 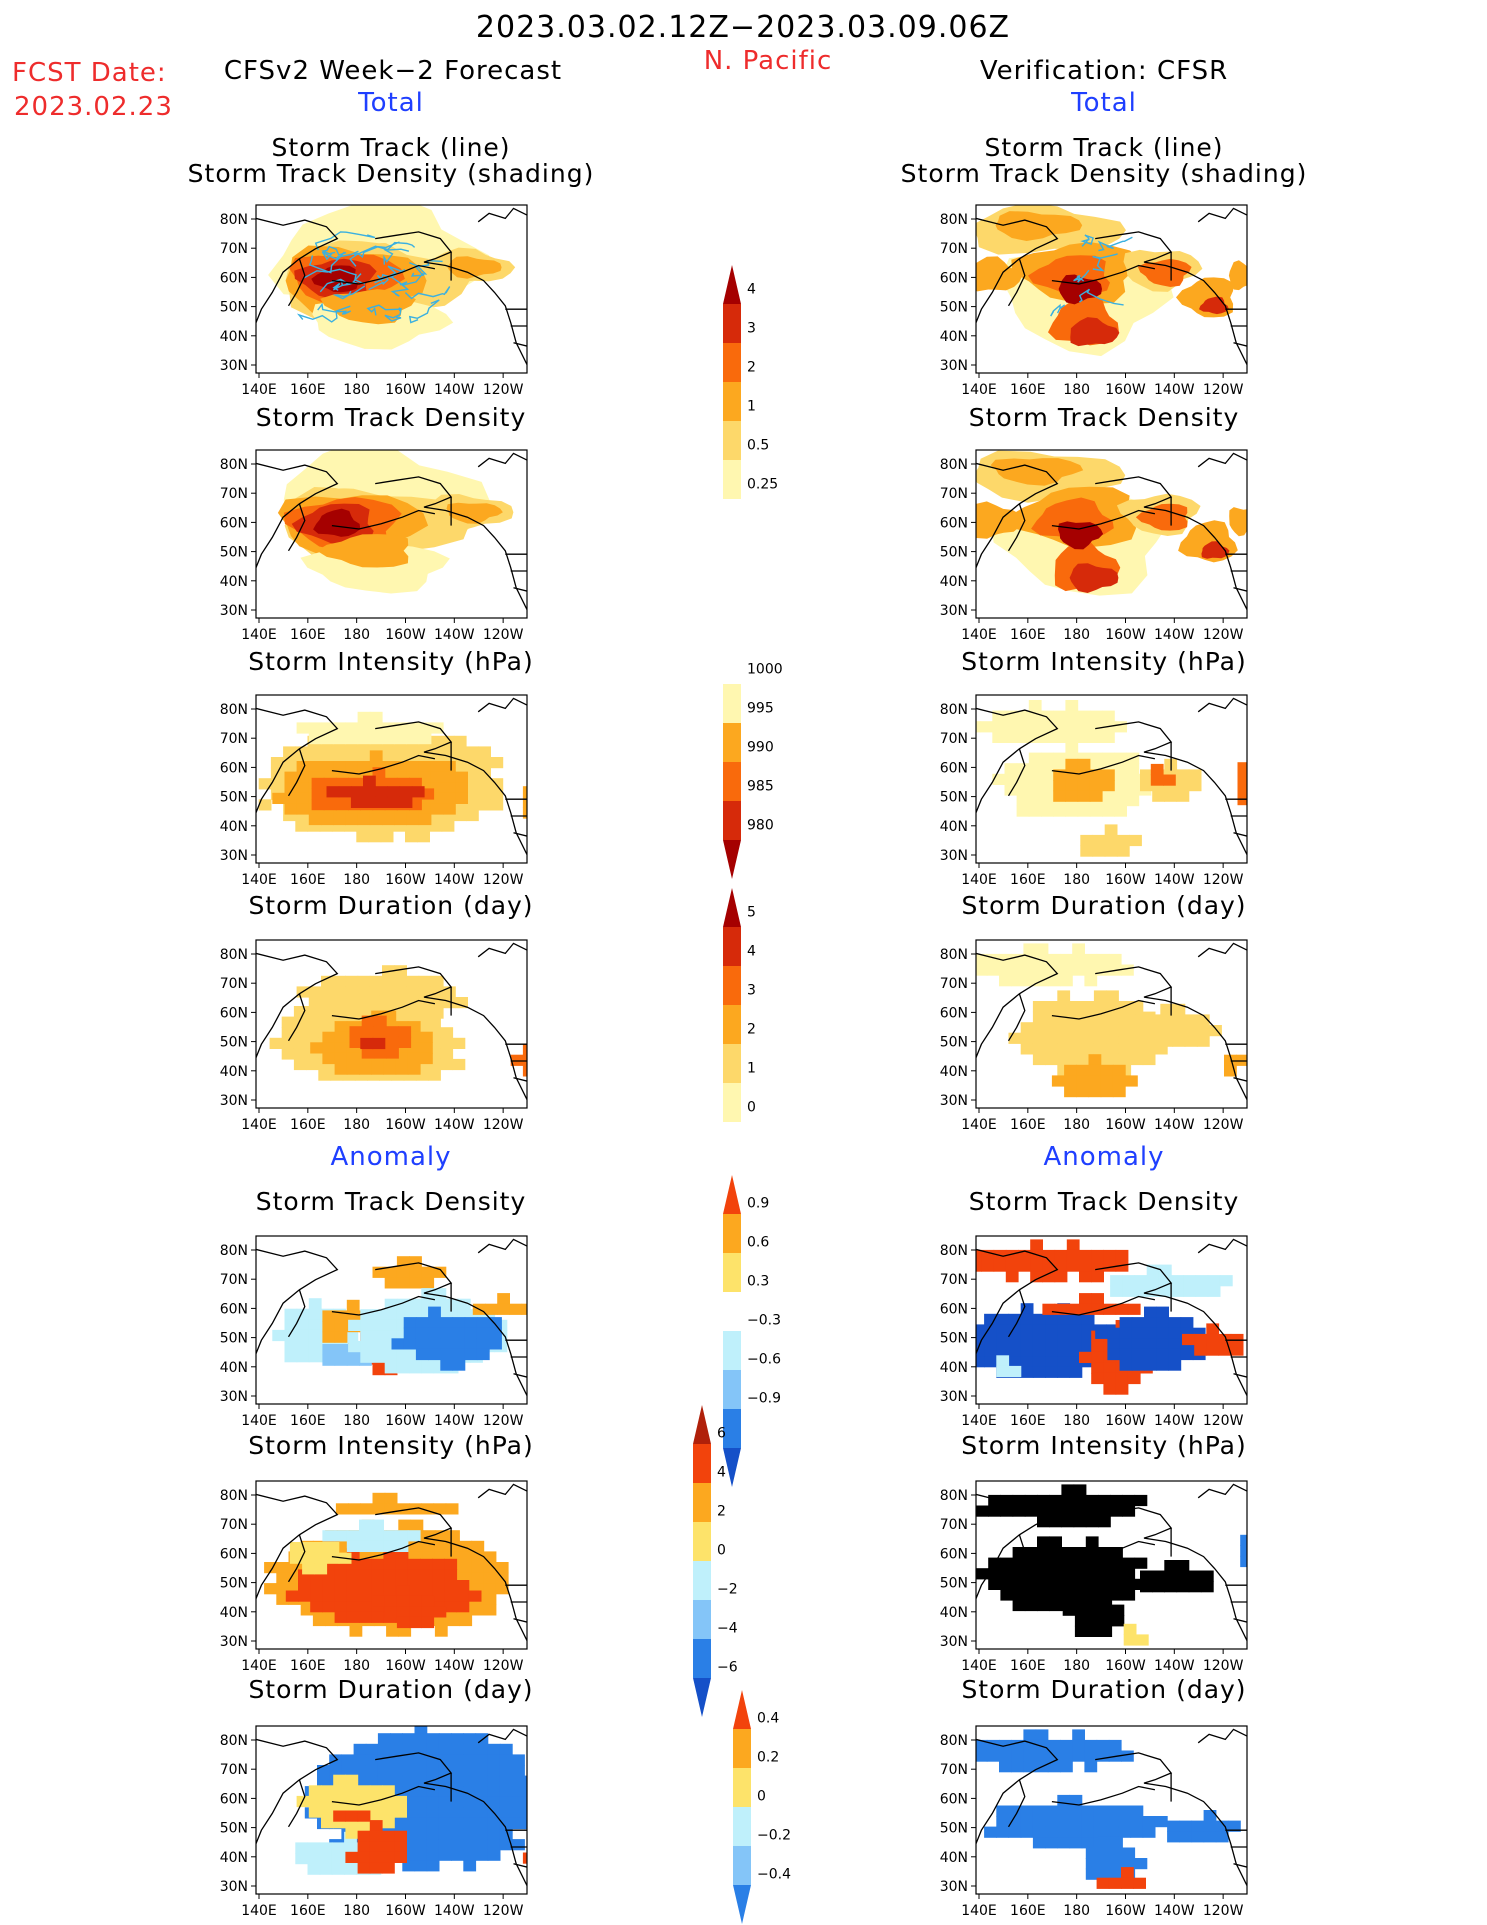 What do you see at coordinates (954, 798) in the screenshot?
I see `y-tick-label: 50N` at bounding box center [954, 798].